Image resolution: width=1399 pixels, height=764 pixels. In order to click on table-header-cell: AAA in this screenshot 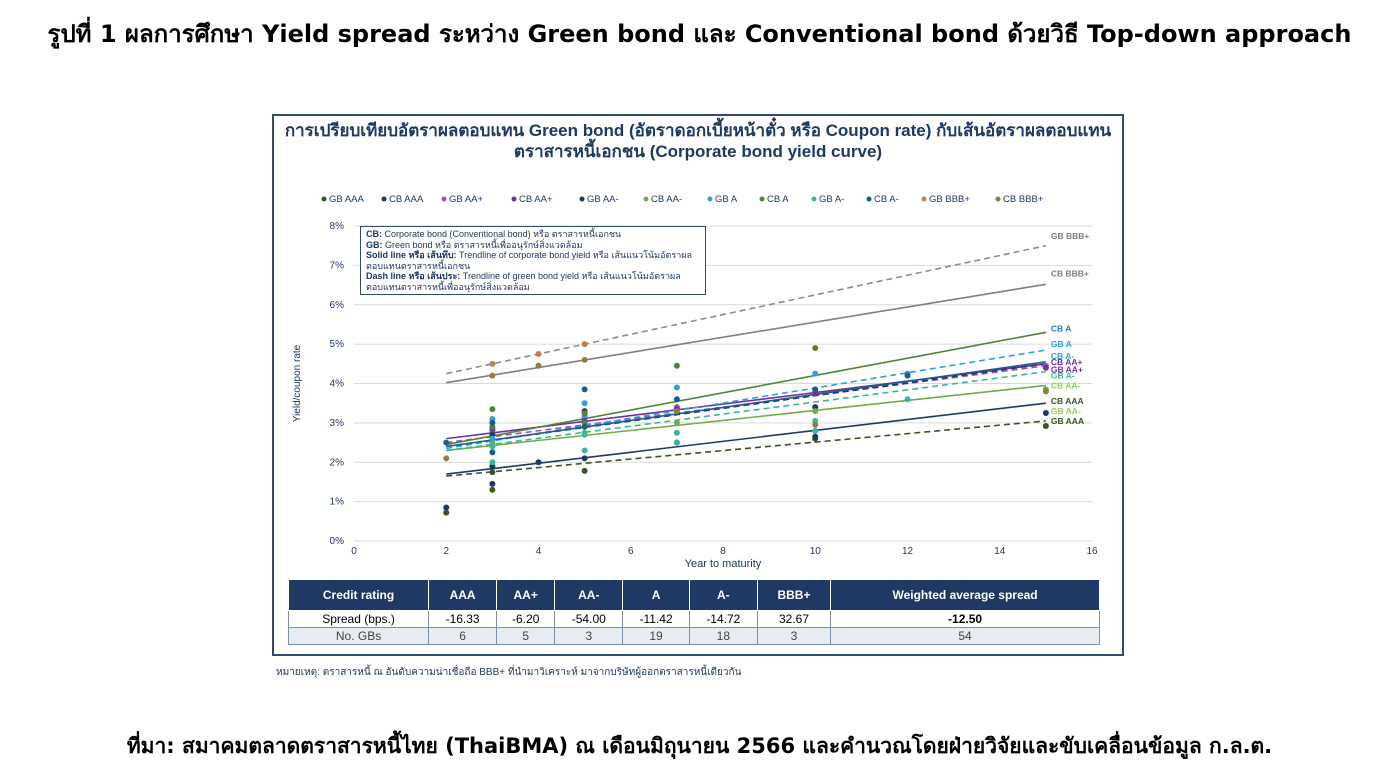, I will do `click(463, 595)`.